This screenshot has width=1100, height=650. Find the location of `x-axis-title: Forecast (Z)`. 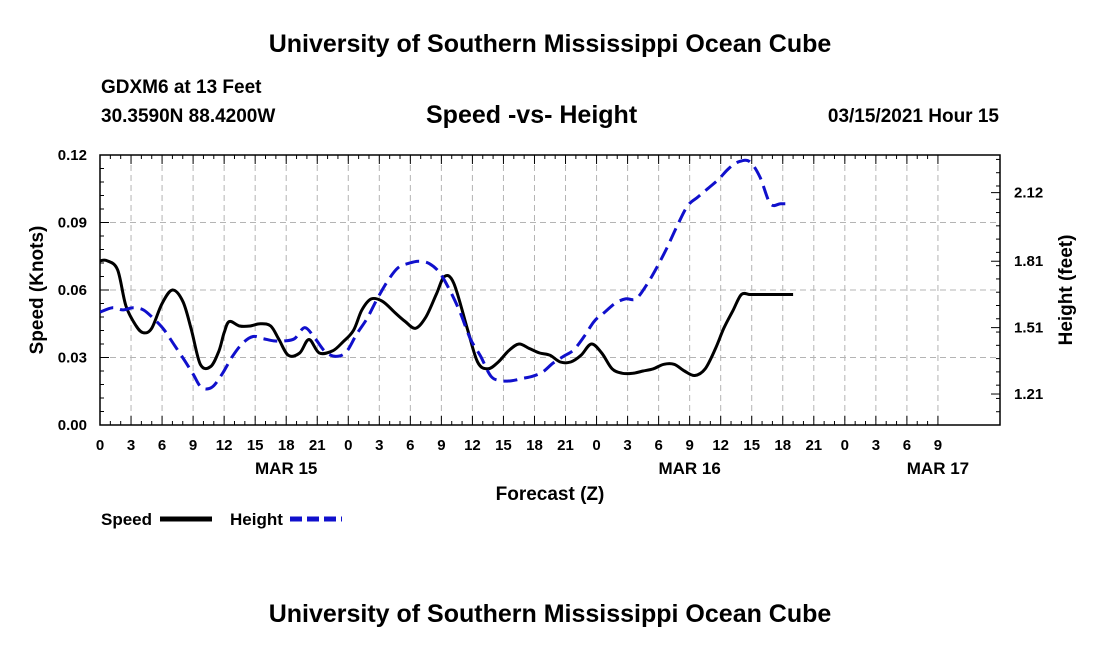

x-axis-title: Forecast (Z) is located at coordinates (550, 494).